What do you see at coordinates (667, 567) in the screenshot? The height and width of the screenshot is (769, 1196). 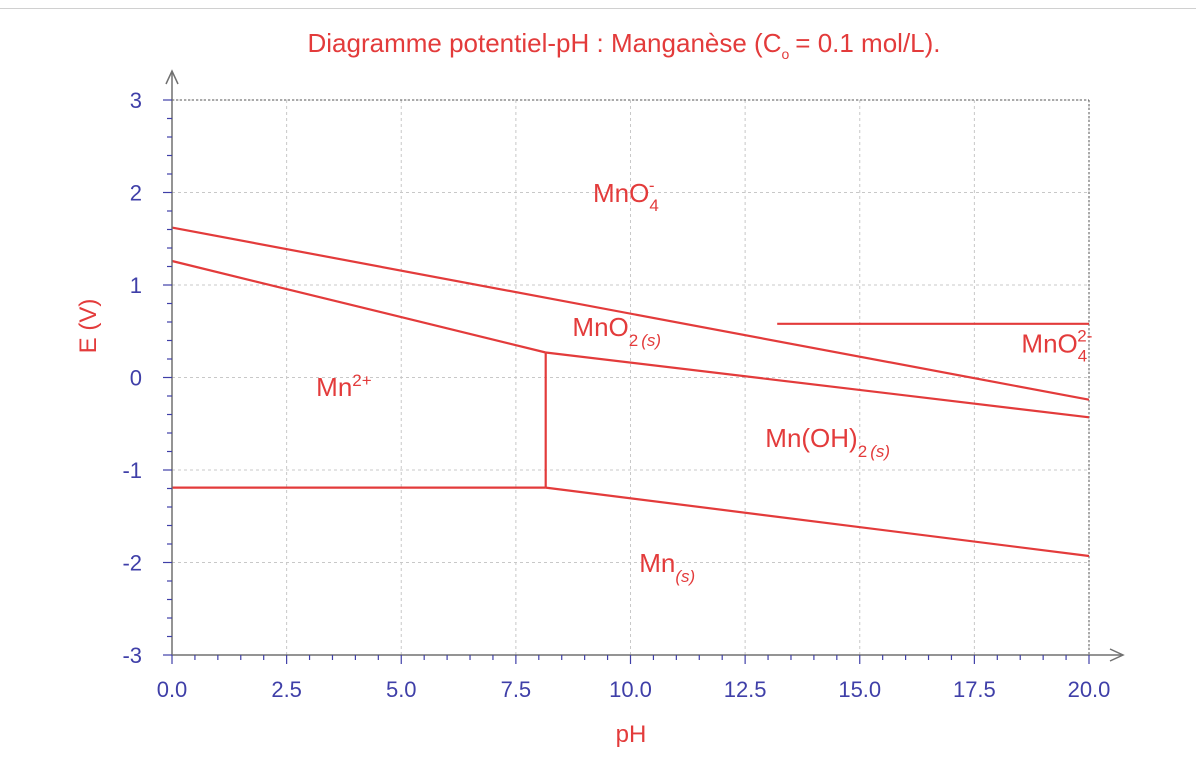 I see `region-label-mn-s-: Mn(s)` at bounding box center [667, 567].